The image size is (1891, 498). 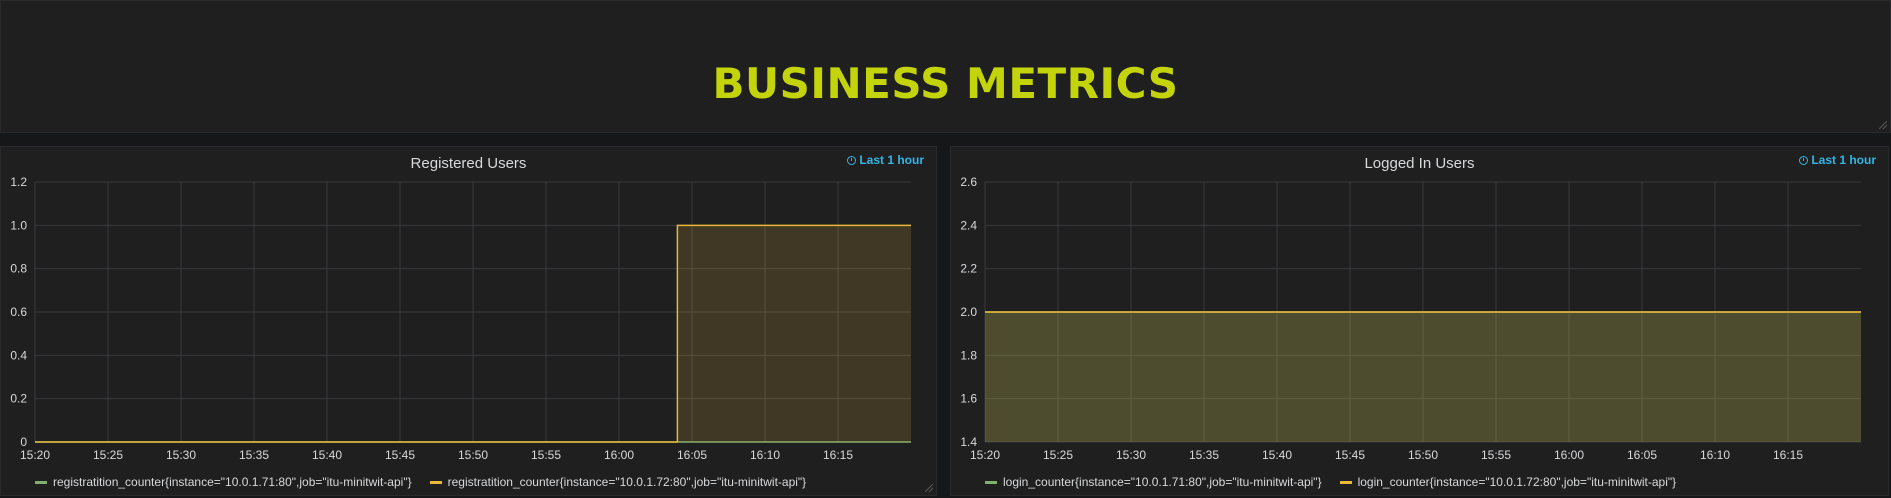 What do you see at coordinates (23, 442) in the screenshot?
I see `y-tick-label: 0` at bounding box center [23, 442].